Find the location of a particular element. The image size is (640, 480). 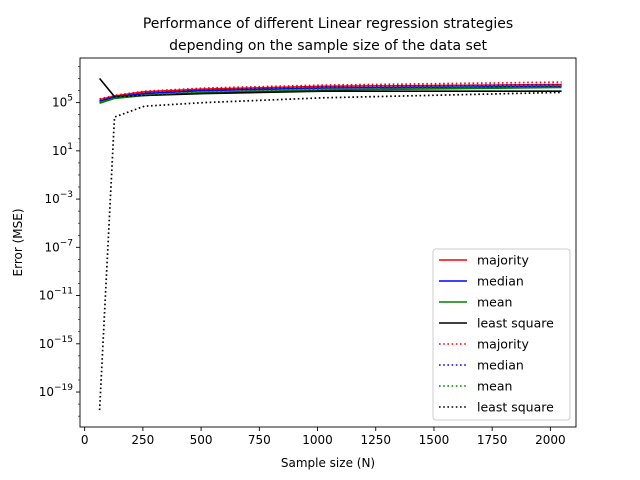

series-line-4-majority is located at coordinates (330, 90).